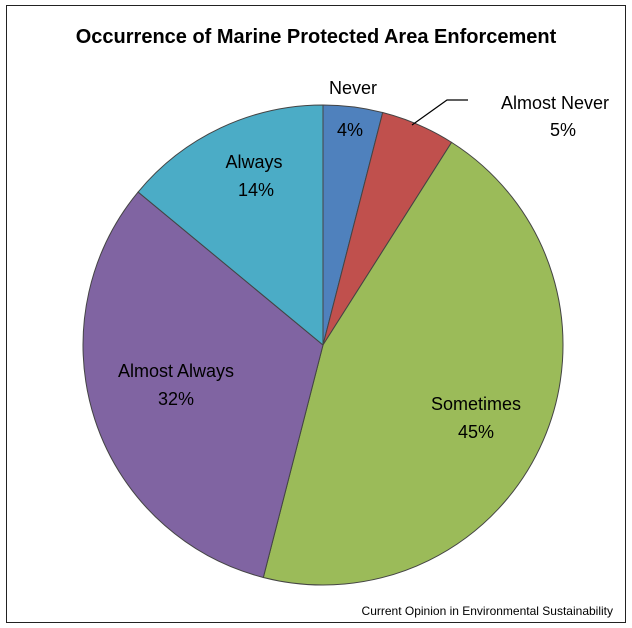 The image size is (632, 628). Describe the element at coordinates (253, 162) in the screenshot. I see `slice-label-always: Always` at that location.